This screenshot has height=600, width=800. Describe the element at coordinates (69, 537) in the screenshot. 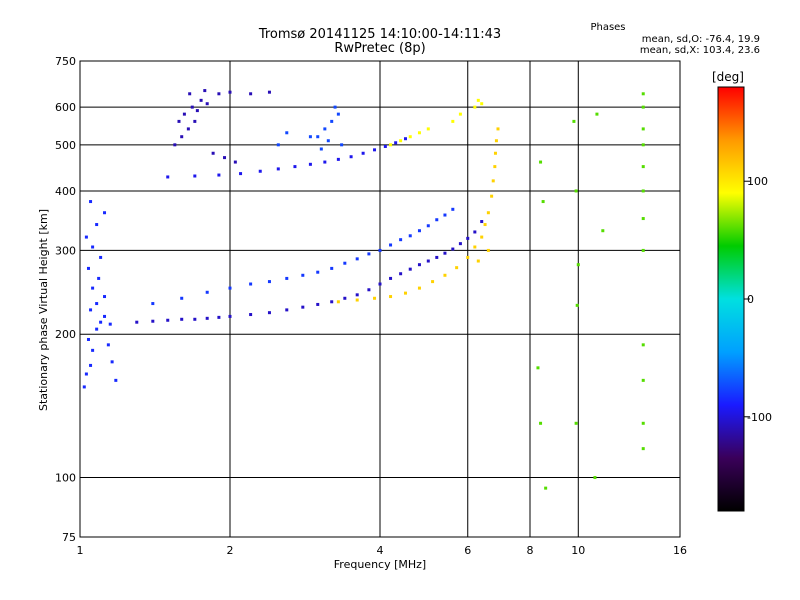

I see `y-tick-label: 75` at that location.